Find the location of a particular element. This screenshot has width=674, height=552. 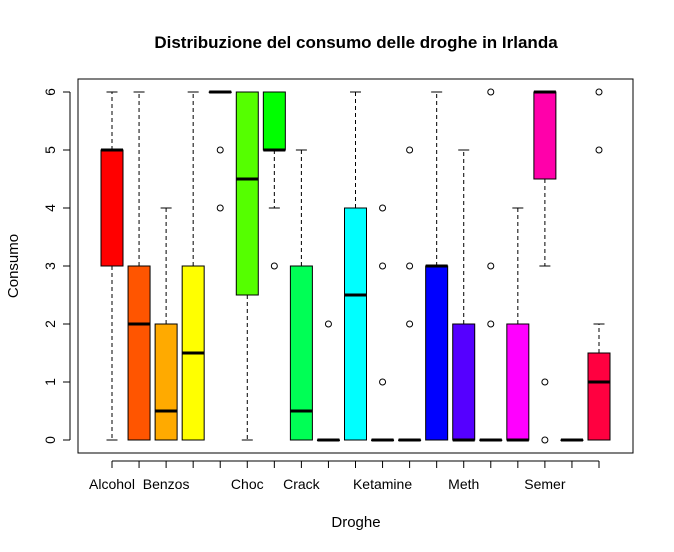

x-axis-label: Droghe is located at coordinates (355, 522).